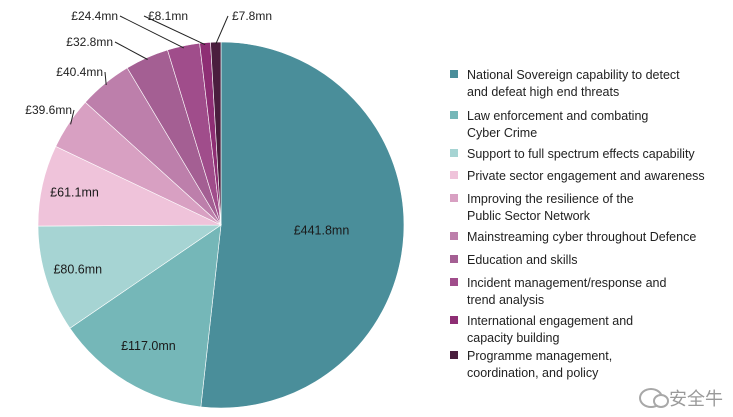 Image resolution: width=733 pixels, height=417 pixels. I want to click on legend-item: Private sector engagement and awareness, so click(577, 176).